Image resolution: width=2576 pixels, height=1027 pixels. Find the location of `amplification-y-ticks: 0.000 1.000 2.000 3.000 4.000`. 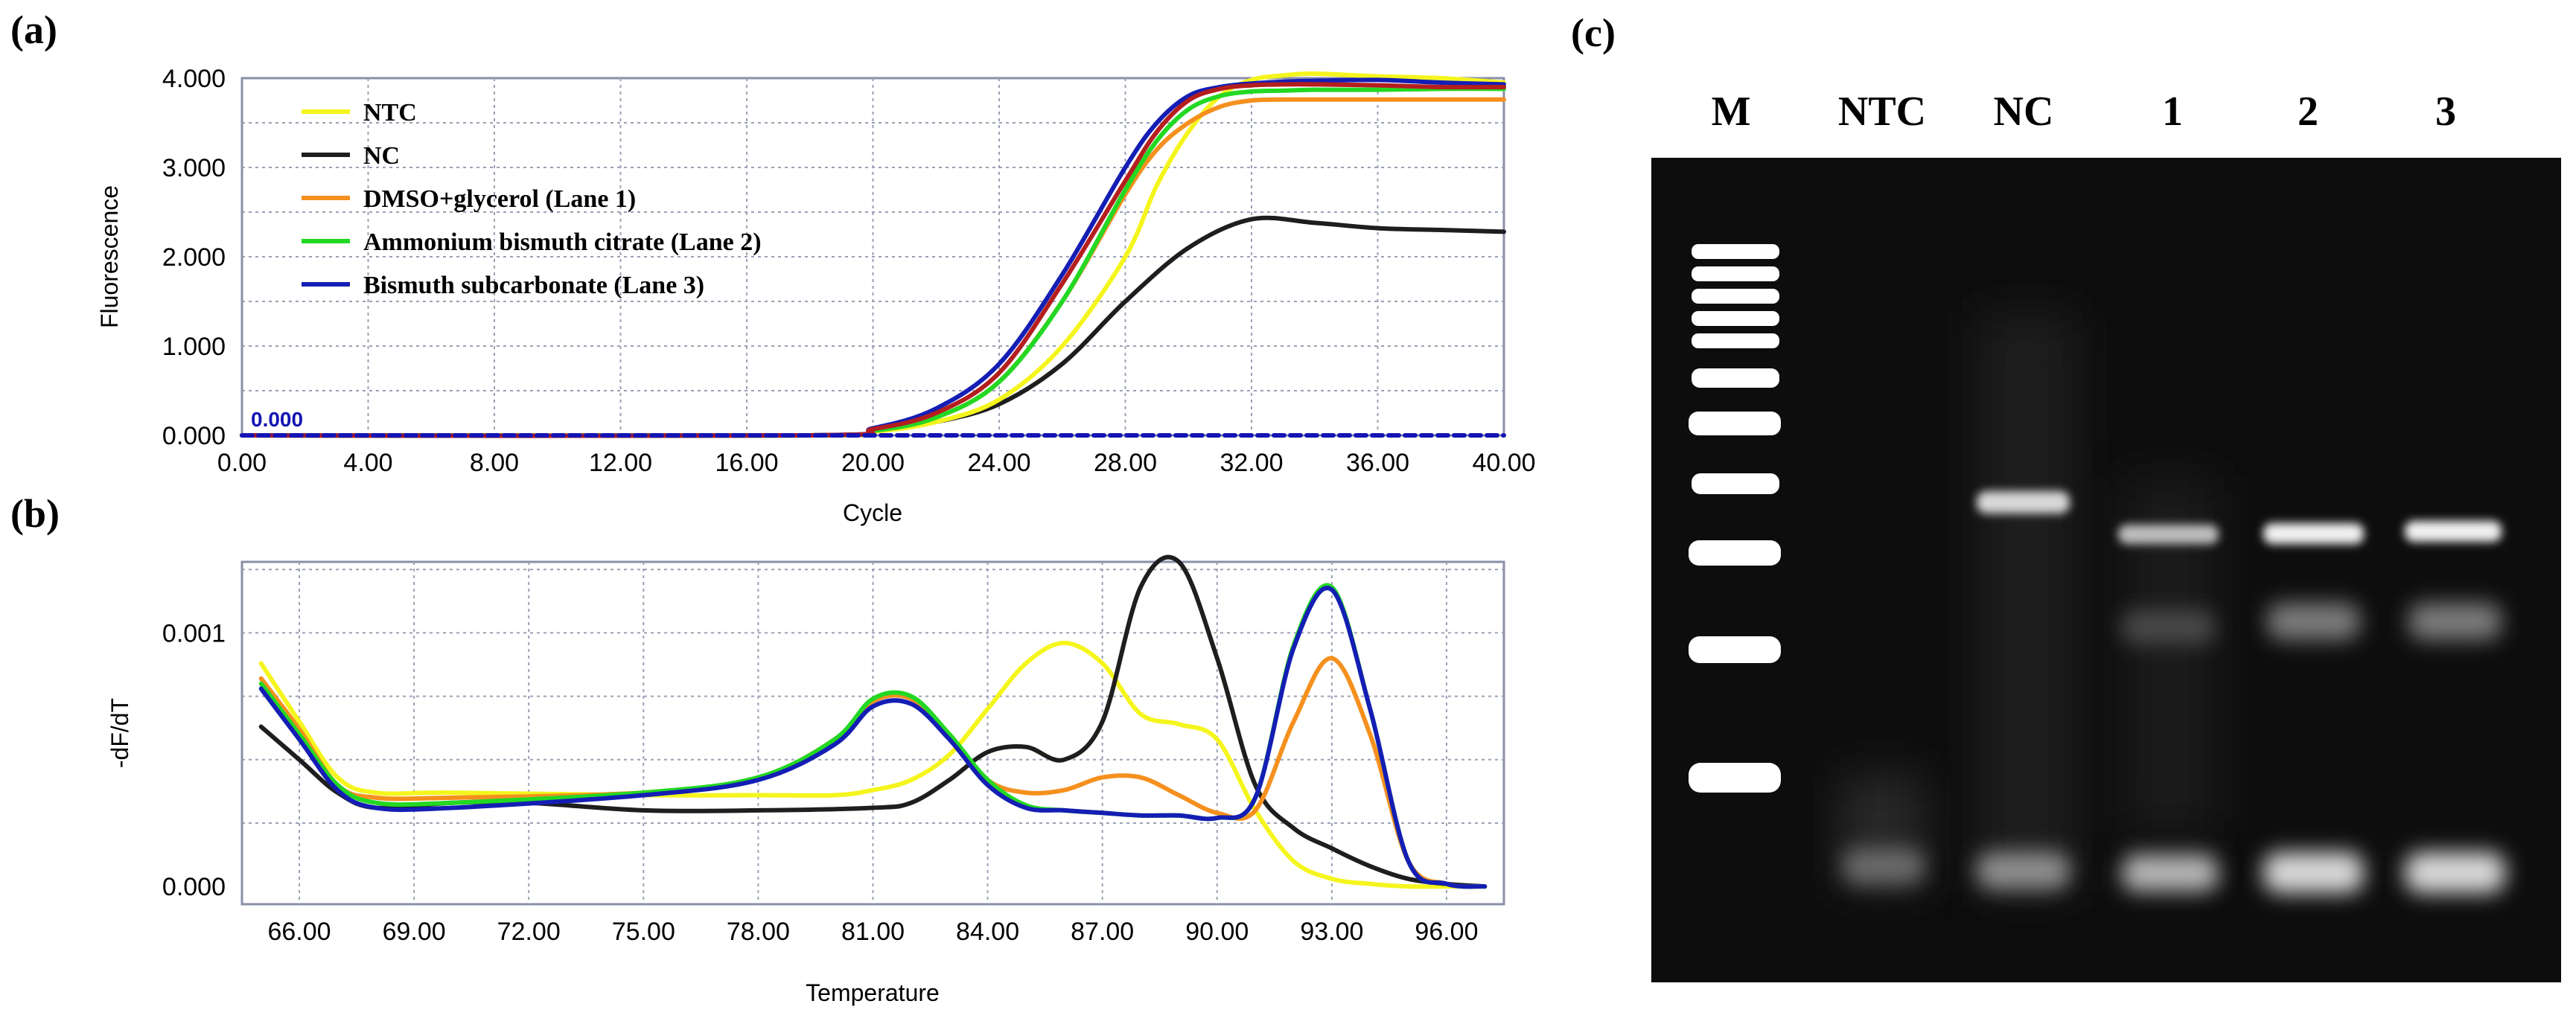

amplification-y-ticks: 0.000 1.000 2.000 3.000 4.000 is located at coordinates (194, 257).